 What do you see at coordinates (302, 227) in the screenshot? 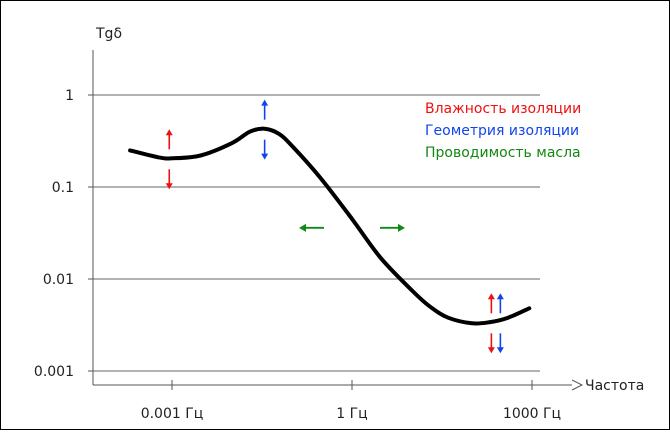
I see `arrow-left-icon-head` at bounding box center [302, 227].